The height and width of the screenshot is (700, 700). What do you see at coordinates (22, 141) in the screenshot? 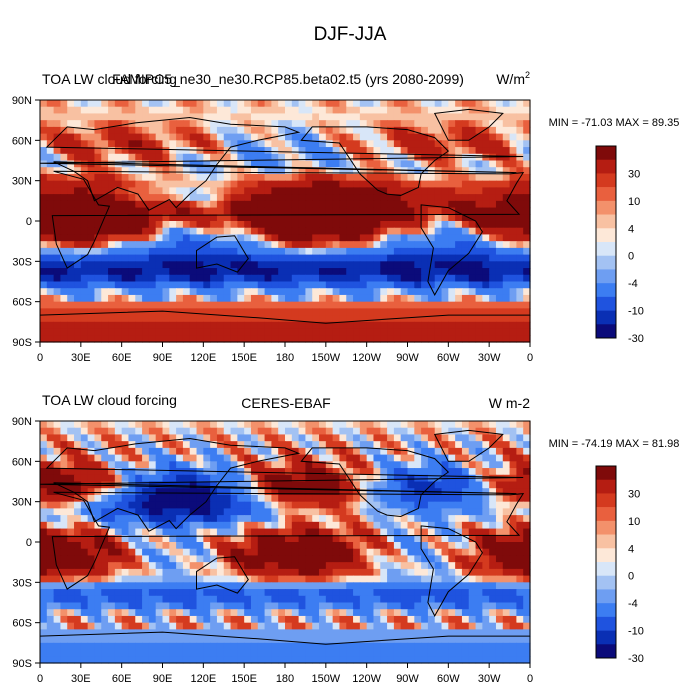
I see `y-tick-label: 60N` at bounding box center [22, 141].